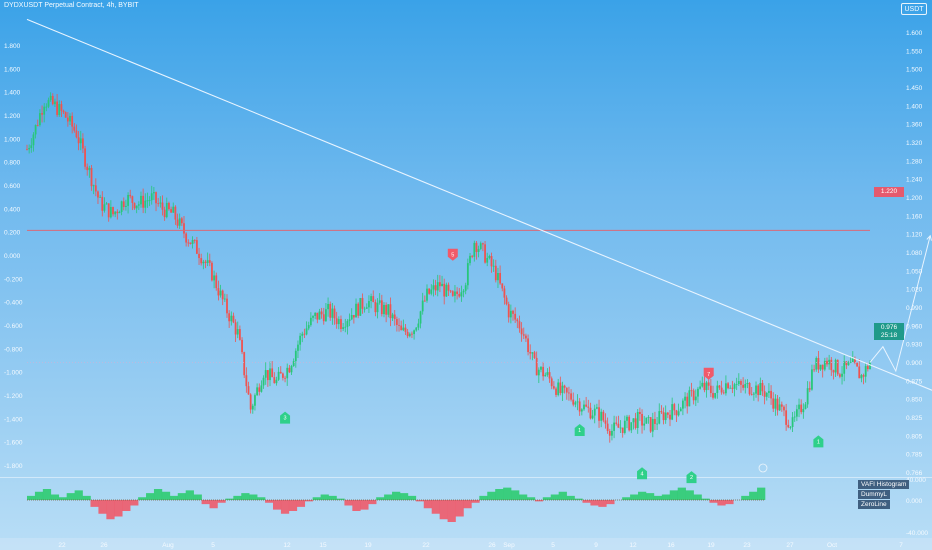 The image size is (932, 550). I want to click on current-price-label: 0.976 25:18, so click(889, 331).